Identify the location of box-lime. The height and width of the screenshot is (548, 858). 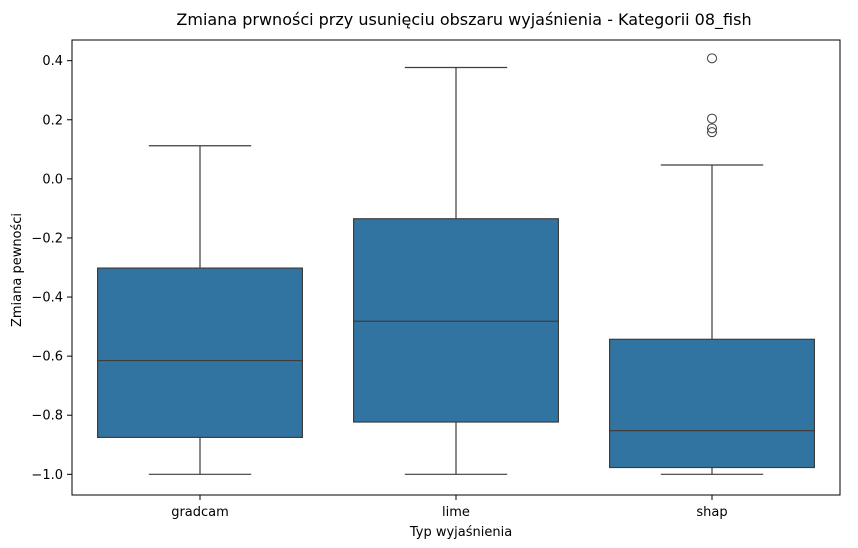
(456, 320).